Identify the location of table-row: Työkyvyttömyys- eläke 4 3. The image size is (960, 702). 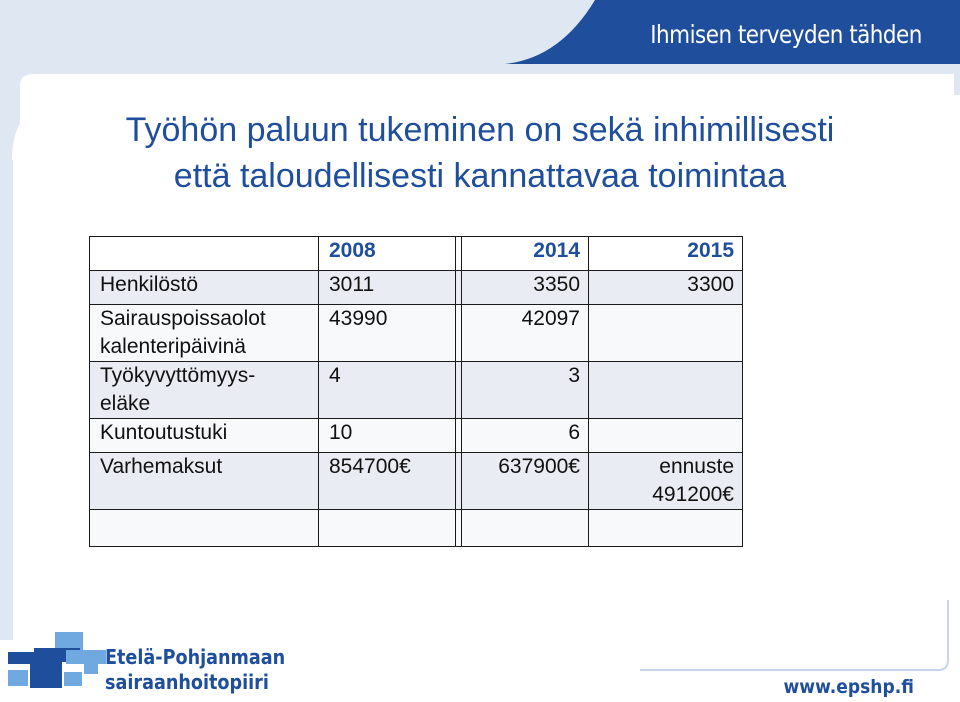
(416, 390).